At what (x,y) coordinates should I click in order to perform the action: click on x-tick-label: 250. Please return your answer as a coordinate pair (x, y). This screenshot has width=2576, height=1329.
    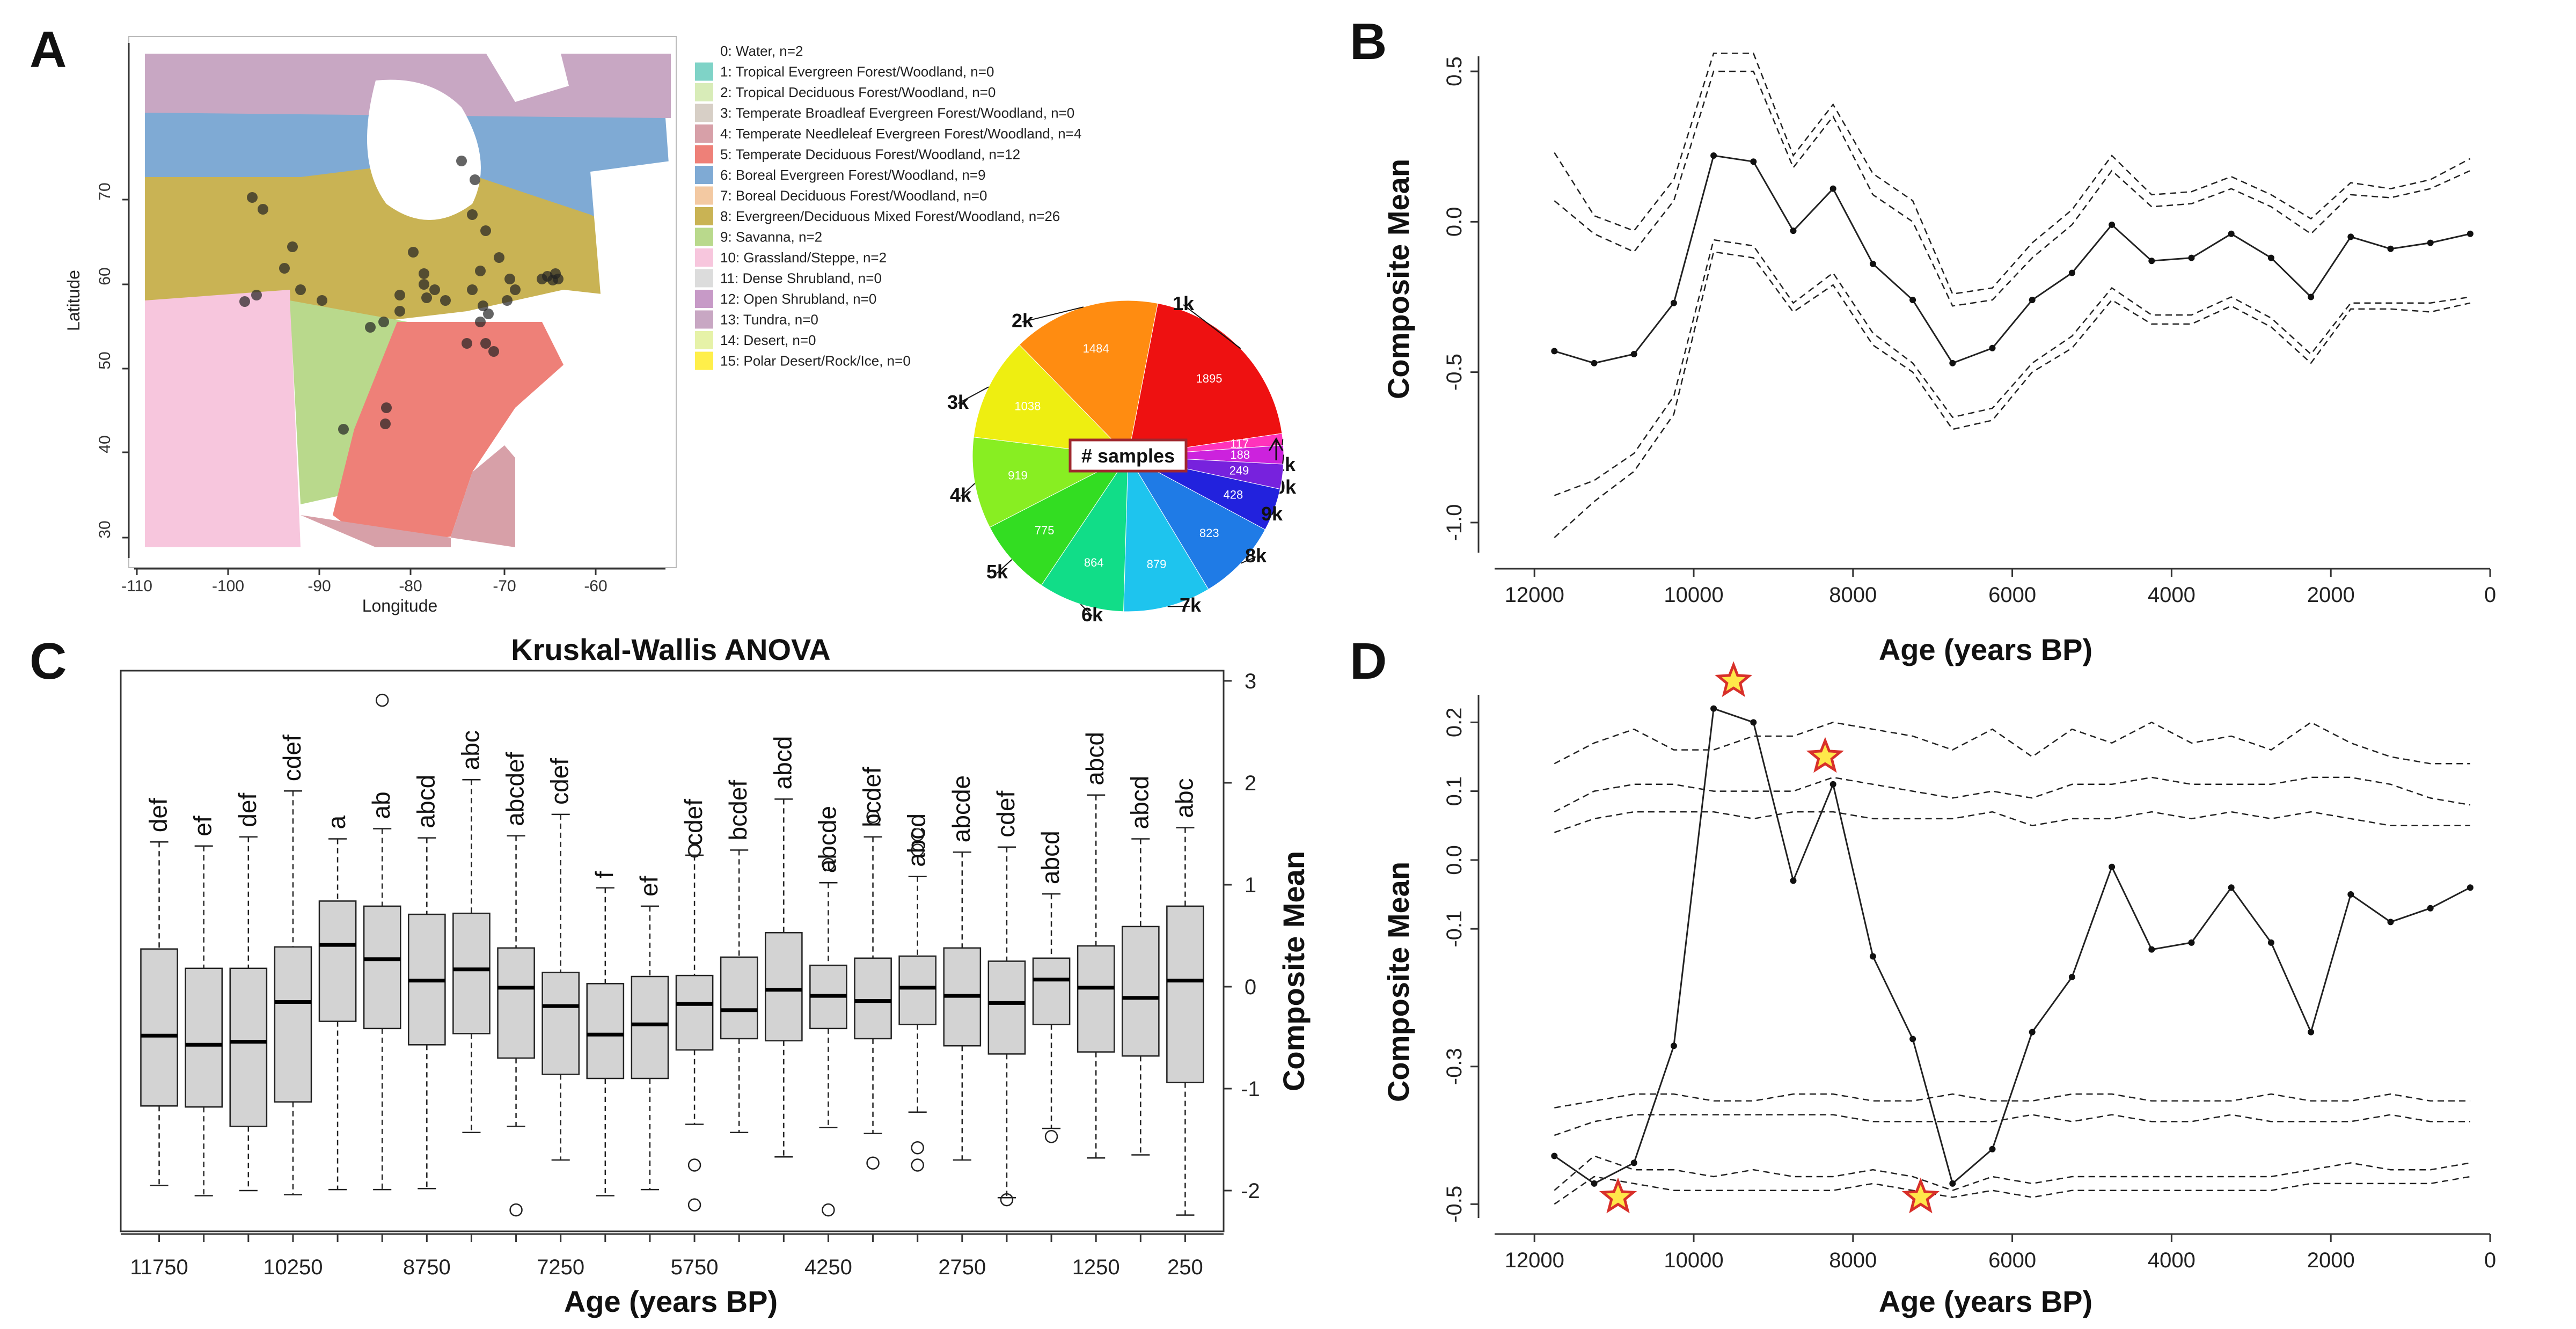
    Looking at the image, I should click on (1185, 1267).